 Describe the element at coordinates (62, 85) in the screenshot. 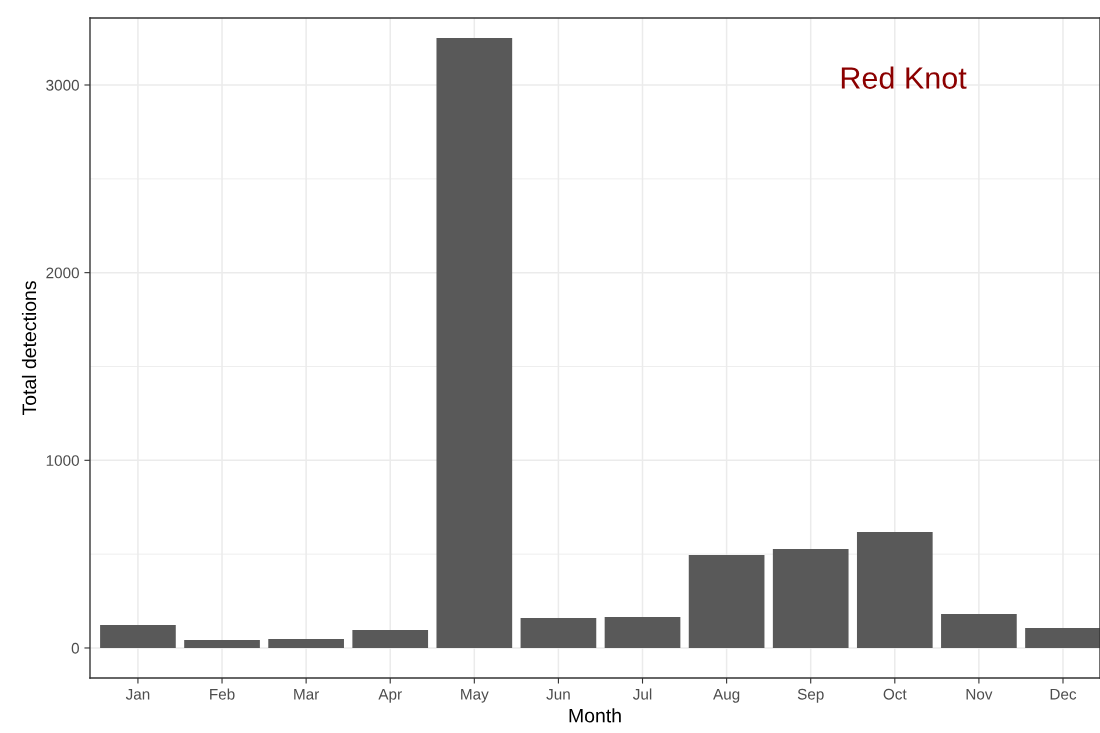

I see `y-tick-label: 3000` at that location.